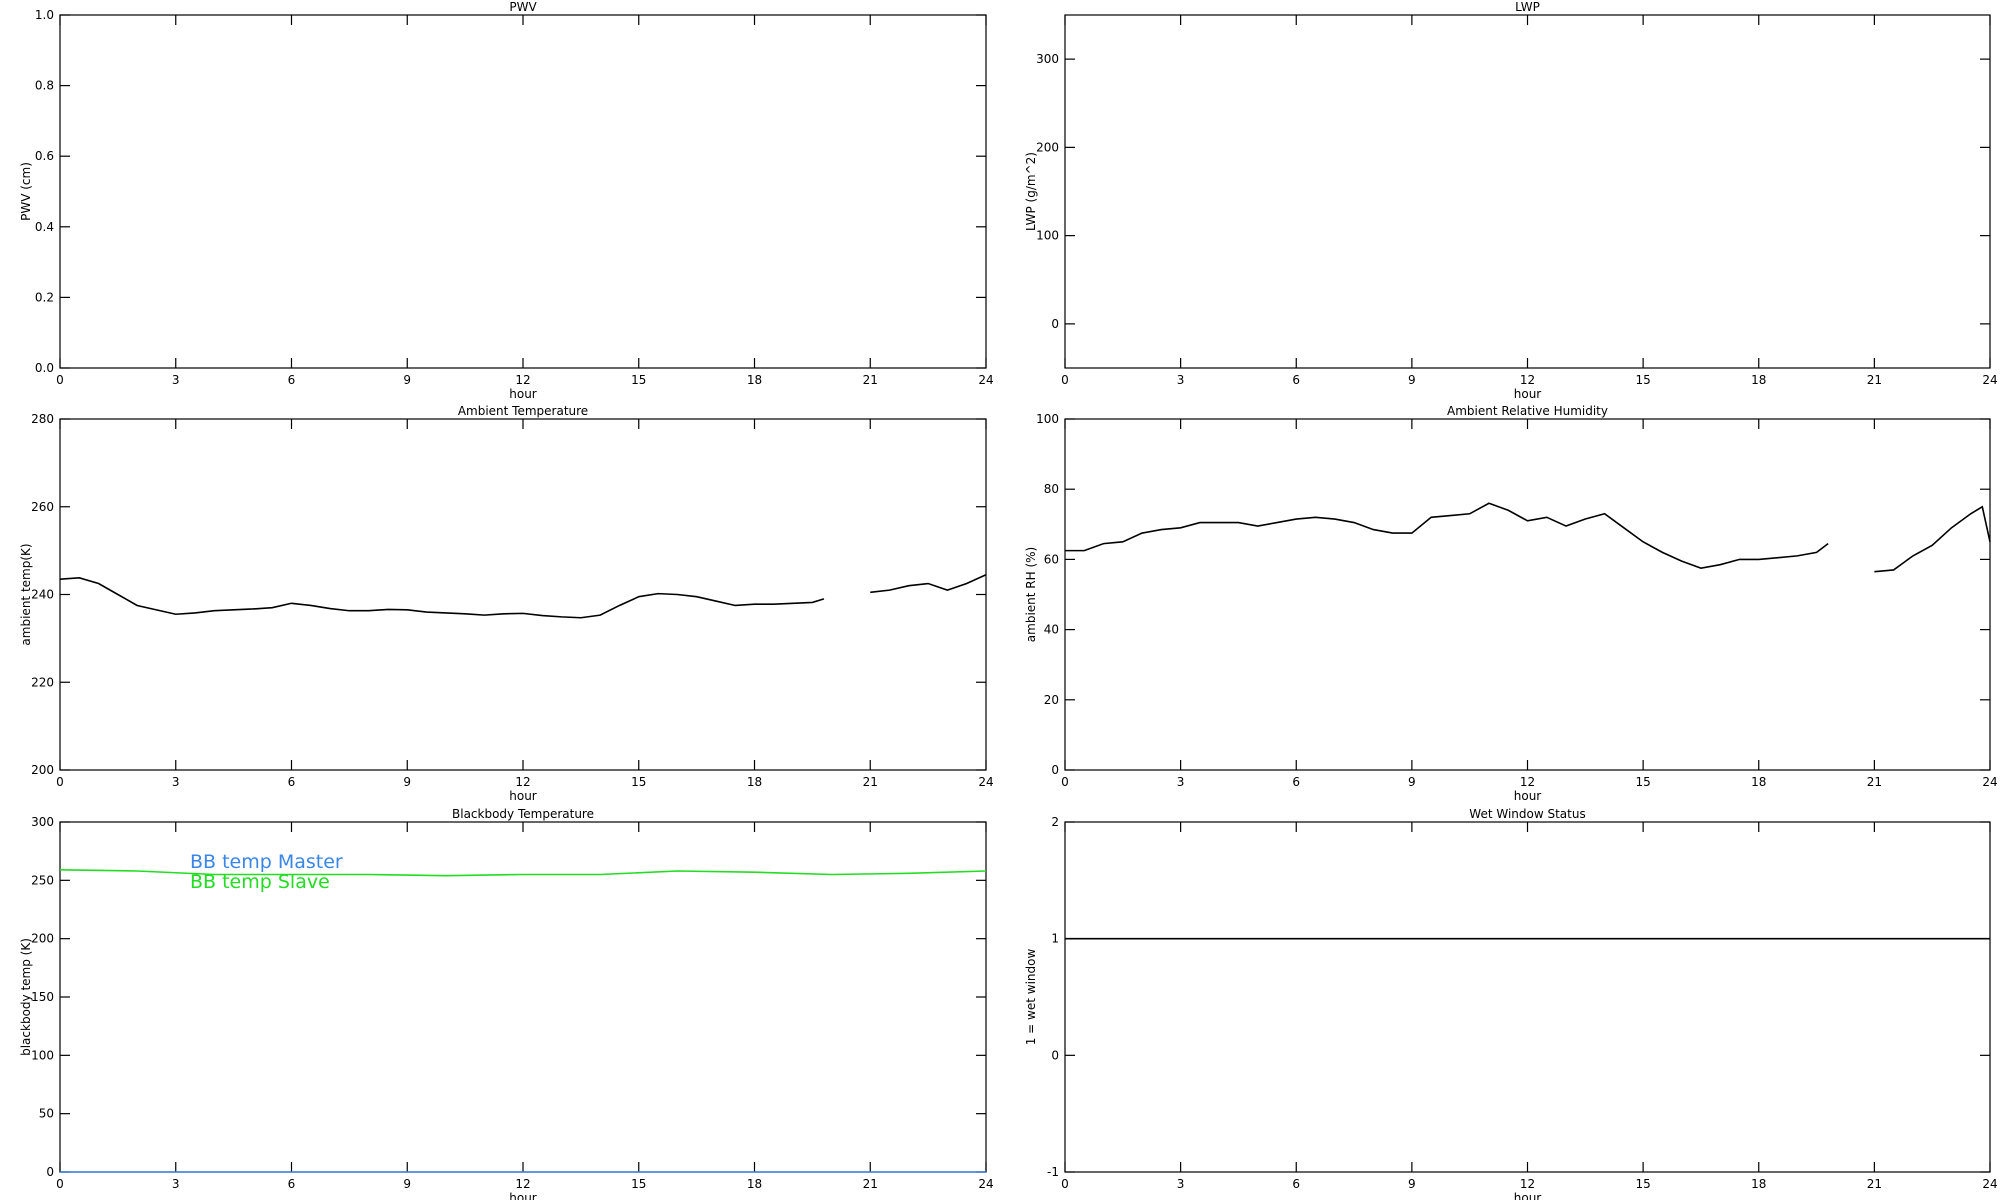 This screenshot has width=2000, height=1200. What do you see at coordinates (1031, 594) in the screenshot?
I see `y-axis-label: ambient RH (%)` at bounding box center [1031, 594].